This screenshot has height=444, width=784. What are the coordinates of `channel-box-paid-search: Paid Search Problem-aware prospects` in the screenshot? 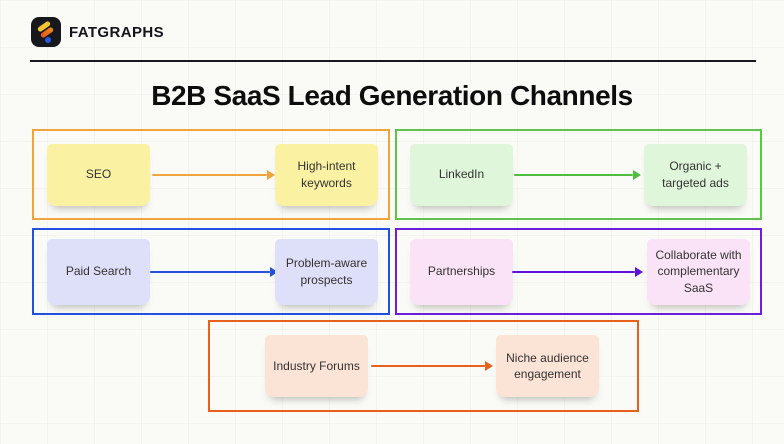 It's located at (211, 271).